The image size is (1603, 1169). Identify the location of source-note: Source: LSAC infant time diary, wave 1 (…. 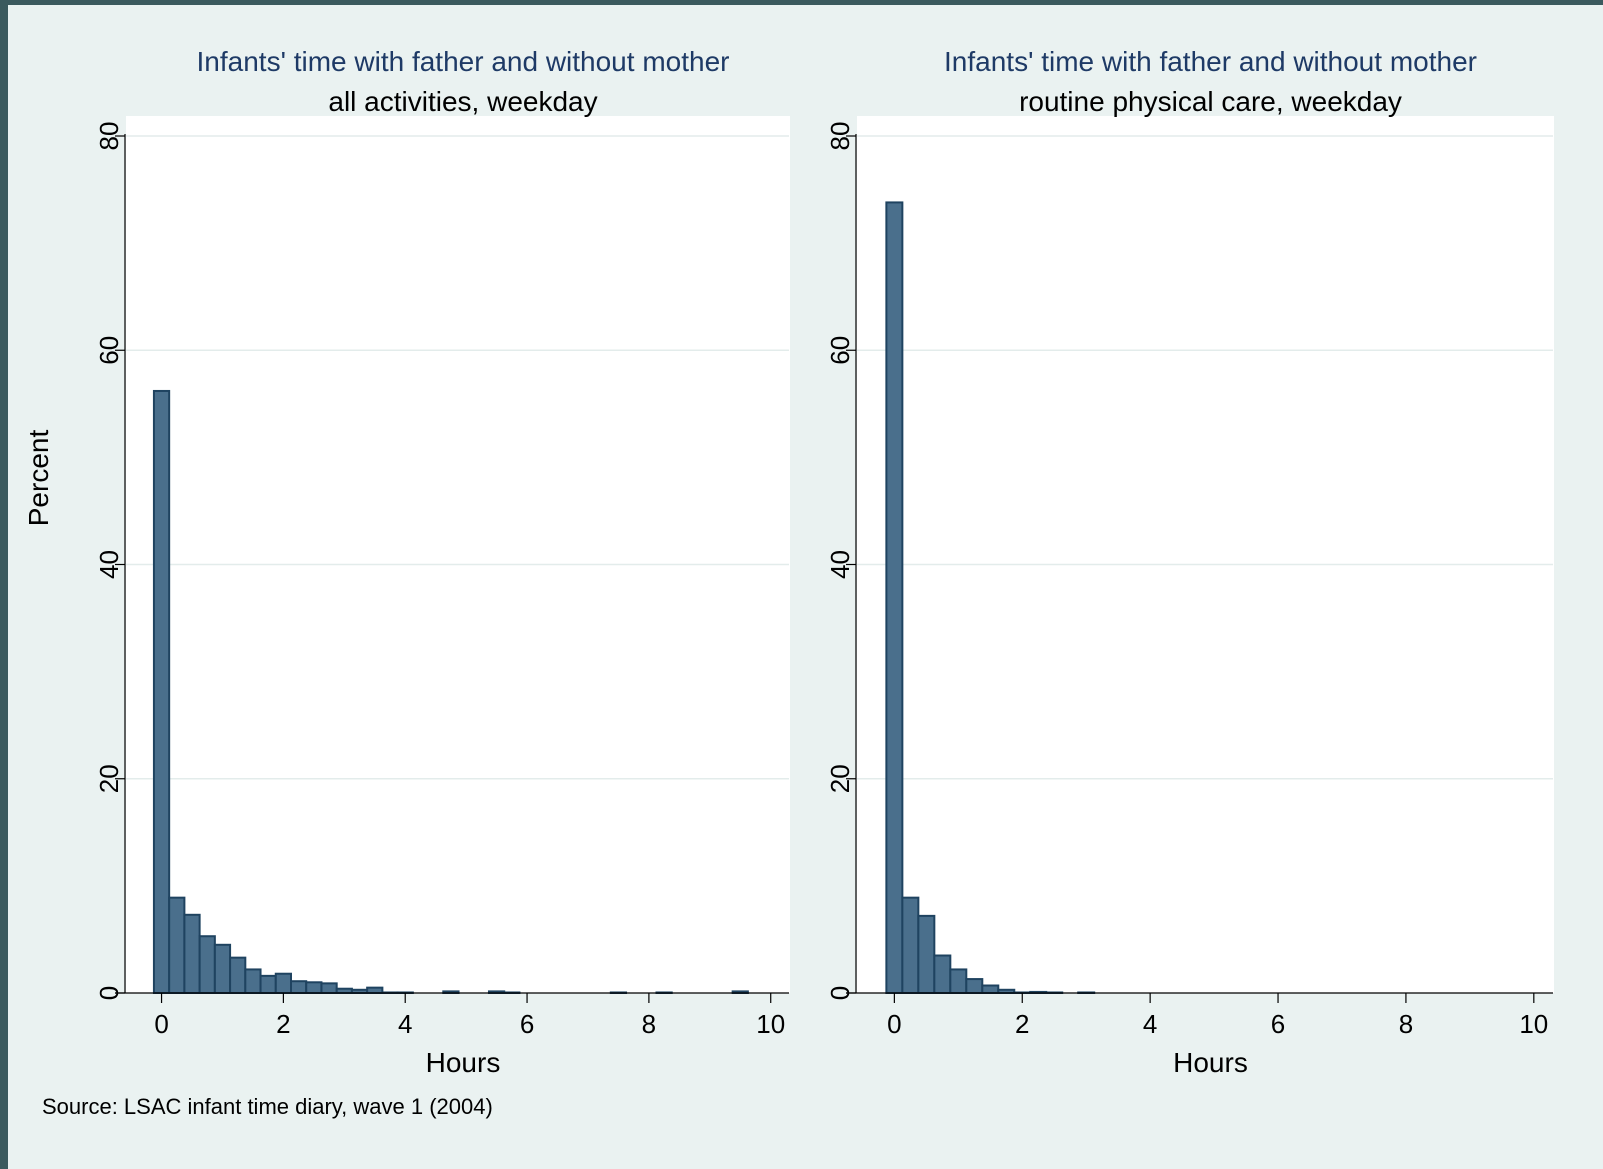
(267, 1106).